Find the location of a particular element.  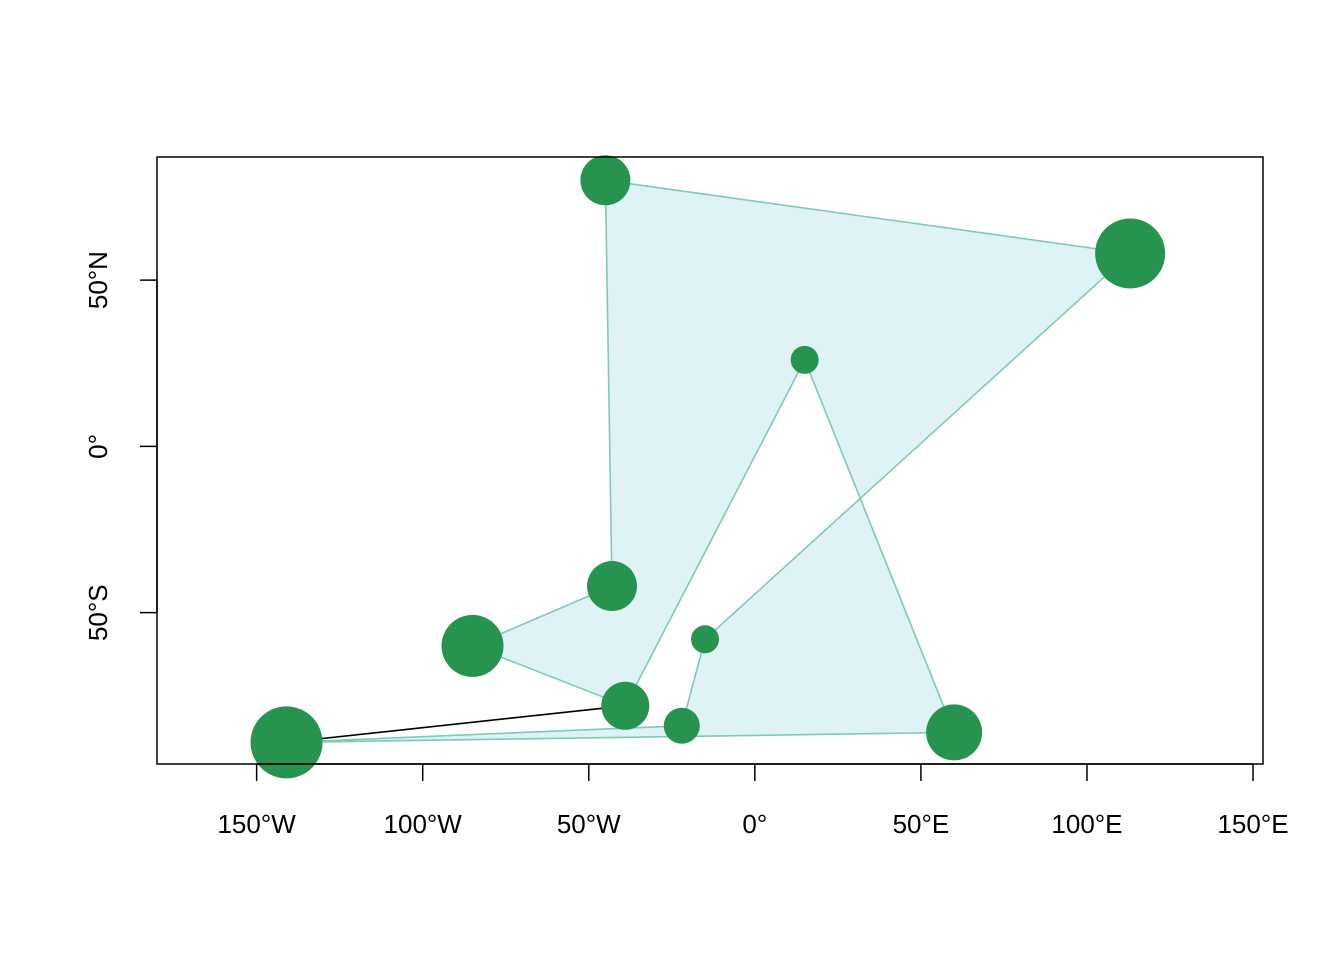

y-tick-label-1: 0° is located at coordinates (98, 446).